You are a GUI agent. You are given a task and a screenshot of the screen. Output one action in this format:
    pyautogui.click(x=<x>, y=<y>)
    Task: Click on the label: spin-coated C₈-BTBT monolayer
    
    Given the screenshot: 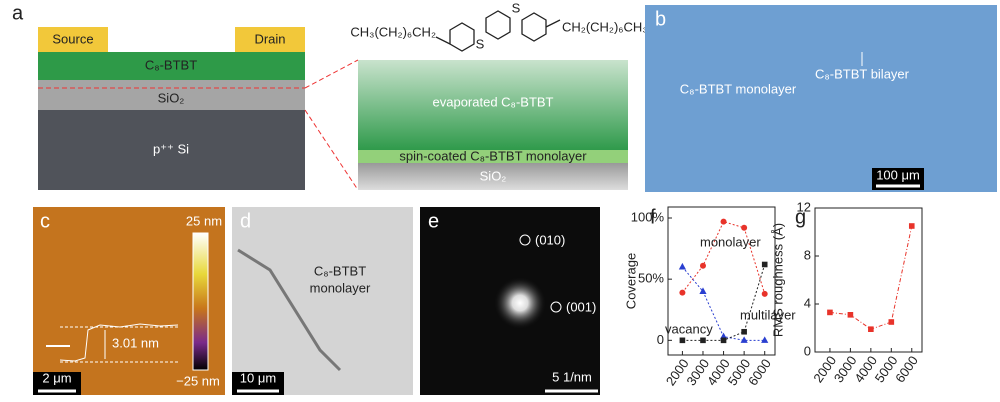 What is the action you would take?
    pyautogui.click(x=493, y=155)
    